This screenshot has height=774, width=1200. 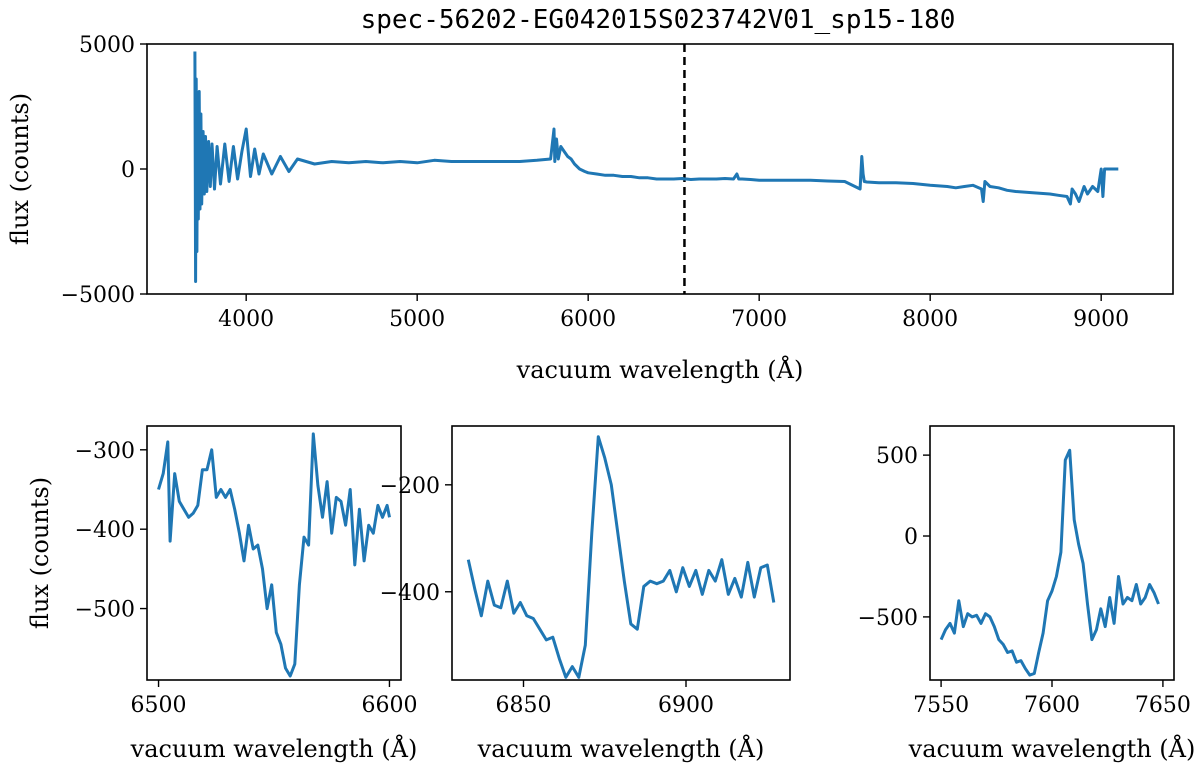 I want to click on x-tick-label: 7650, so click(x=1163, y=705).